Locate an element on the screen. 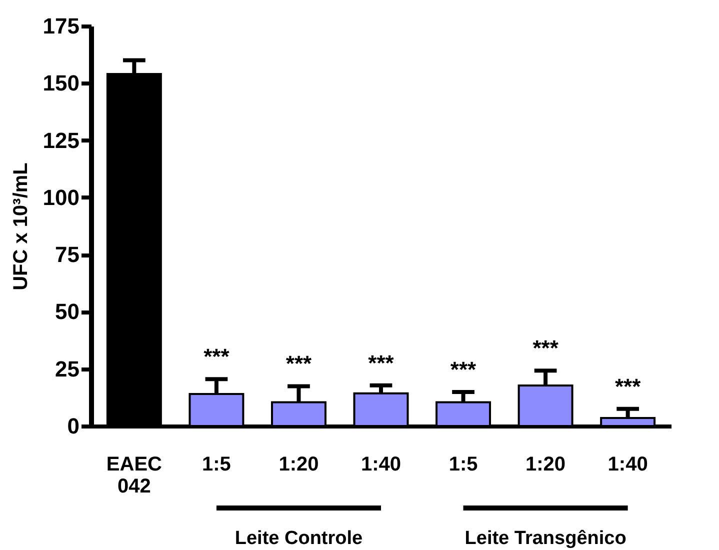 The image size is (719, 550). y-tick-label: 0 is located at coordinates (73, 426).